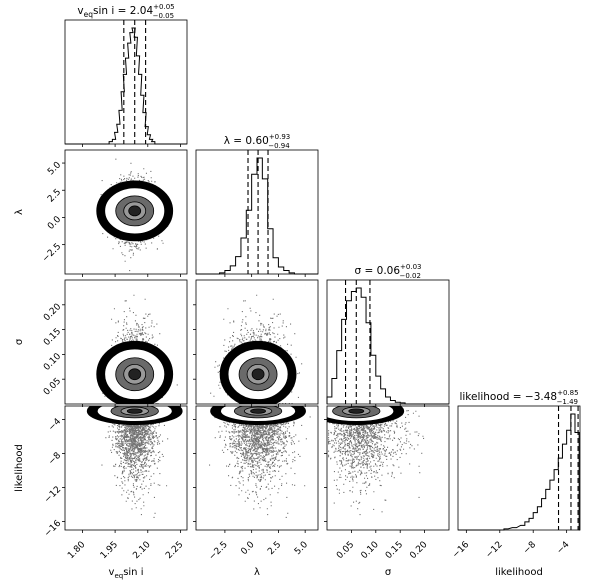  What do you see at coordinates (409, 276) in the screenshot?
I see `title-lower-error: −0.02` at bounding box center [409, 276].